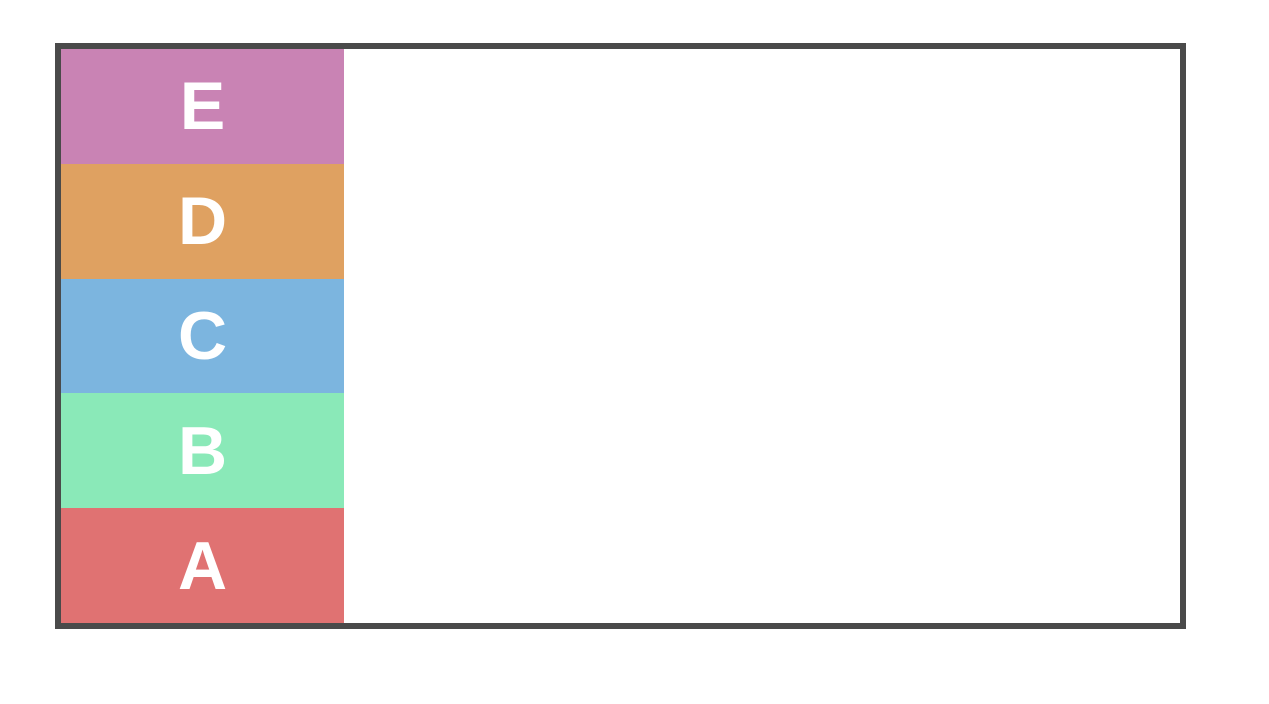 The width and height of the screenshot is (1269, 704). I want to click on tier-drop-zone-e, so click(762, 106).